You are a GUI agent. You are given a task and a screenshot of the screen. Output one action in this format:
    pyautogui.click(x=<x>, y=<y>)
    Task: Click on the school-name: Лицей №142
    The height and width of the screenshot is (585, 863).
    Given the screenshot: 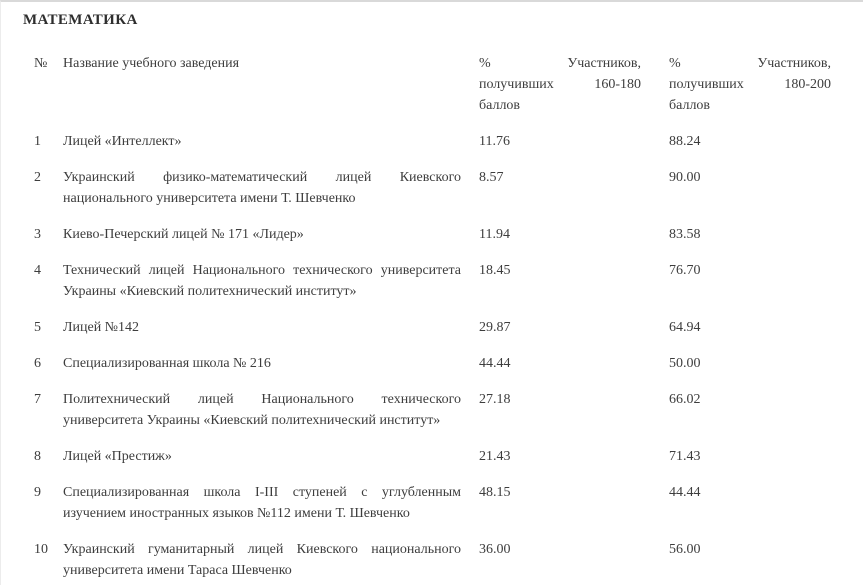 What is the action you would take?
    pyautogui.click(x=101, y=327)
    